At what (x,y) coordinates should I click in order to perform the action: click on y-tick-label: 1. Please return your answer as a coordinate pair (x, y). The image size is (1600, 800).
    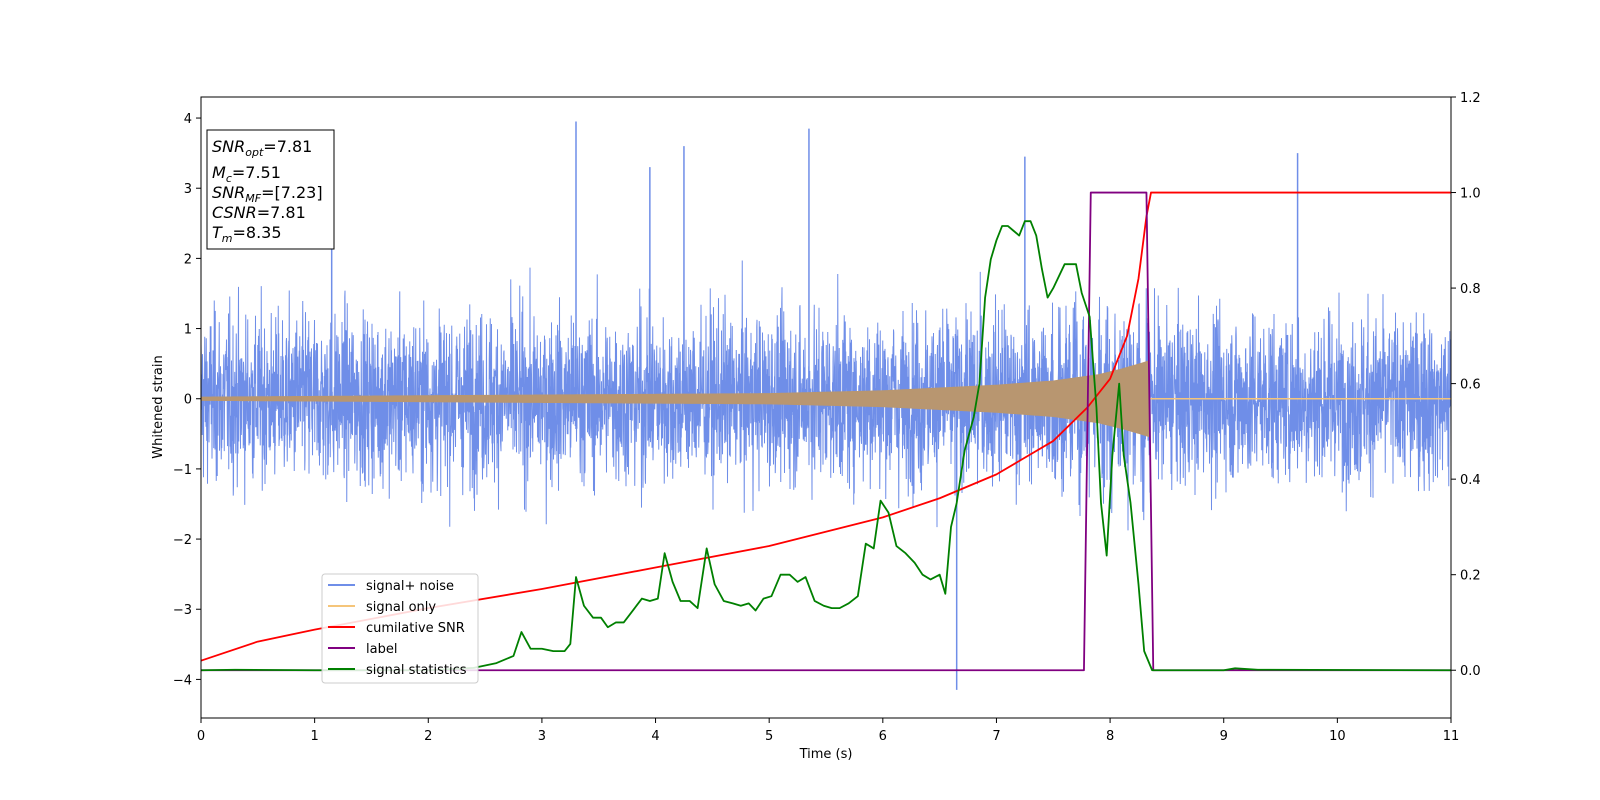
    Looking at the image, I should click on (188, 330).